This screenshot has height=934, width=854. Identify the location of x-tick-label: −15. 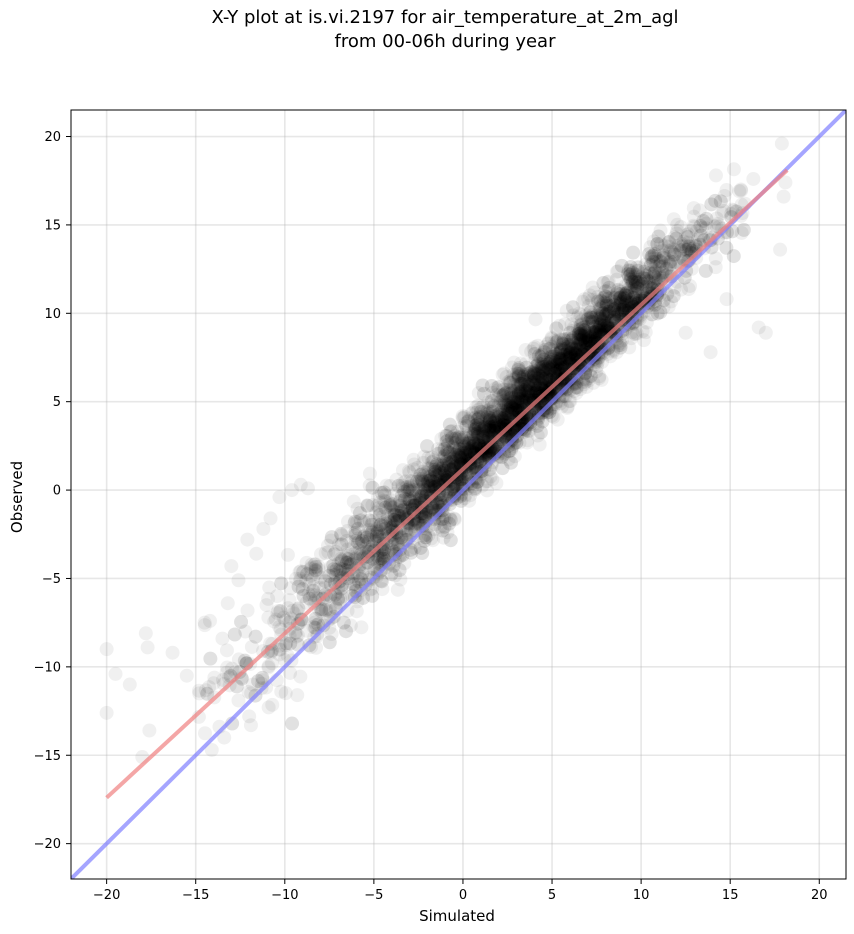
(195, 895).